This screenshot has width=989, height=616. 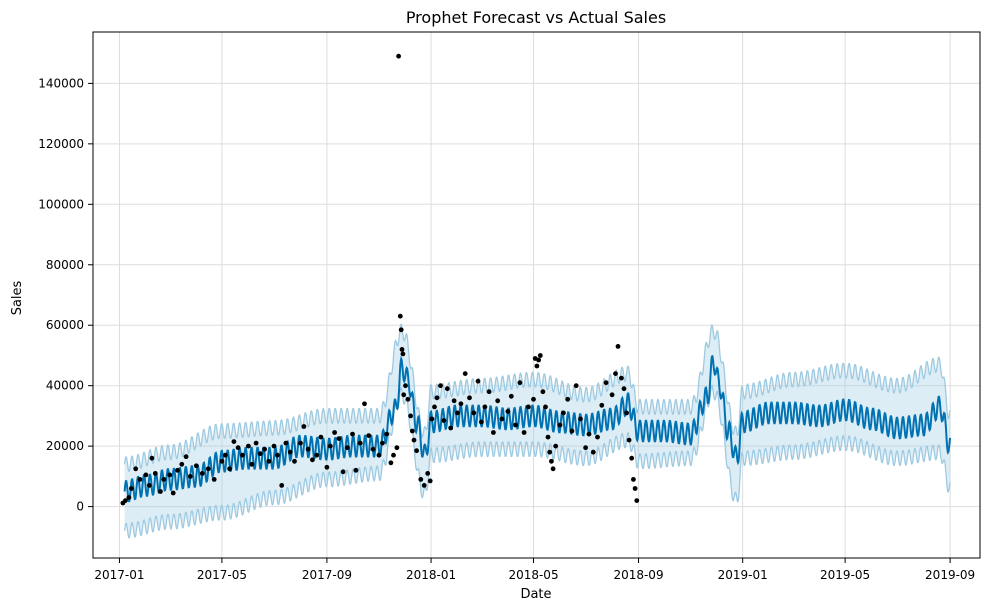 What do you see at coordinates (65, 386) in the screenshot?
I see `y-tick-label: 40000` at bounding box center [65, 386].